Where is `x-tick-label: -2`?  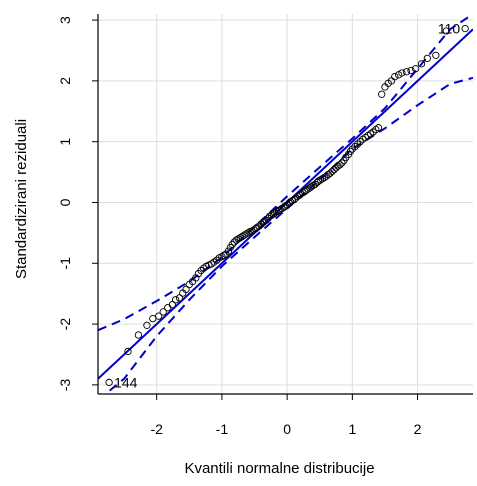
x-tick-label: -2 is located at coordinates (156, 429).